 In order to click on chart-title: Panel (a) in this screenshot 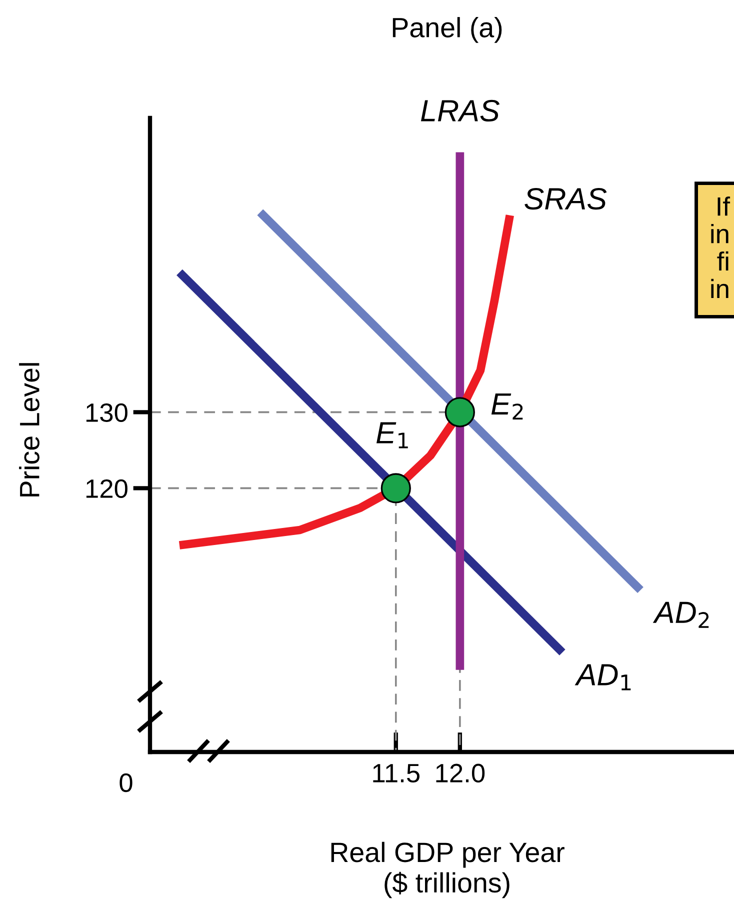, I will do `click(447, 30)`.